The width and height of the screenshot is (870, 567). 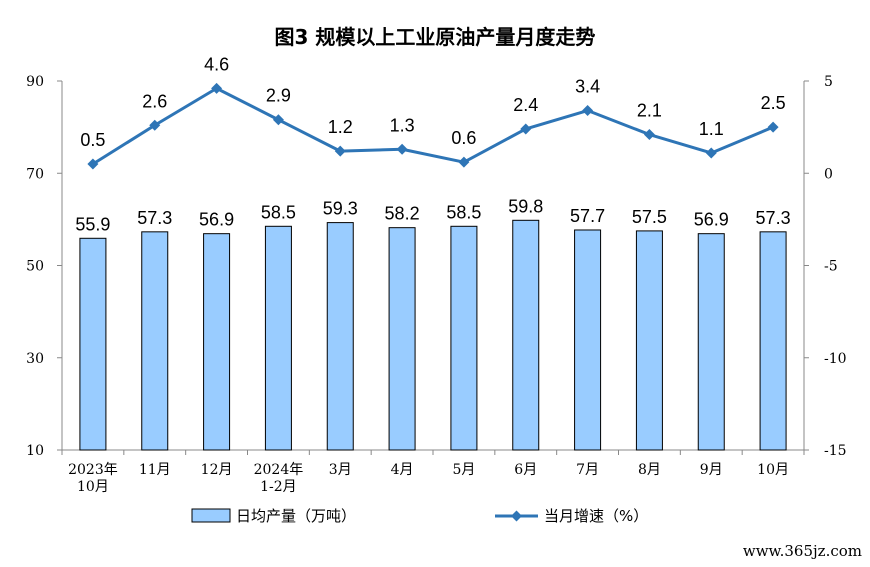 I want to click on line-value-label: 4.6, so click(x=216, y=64).